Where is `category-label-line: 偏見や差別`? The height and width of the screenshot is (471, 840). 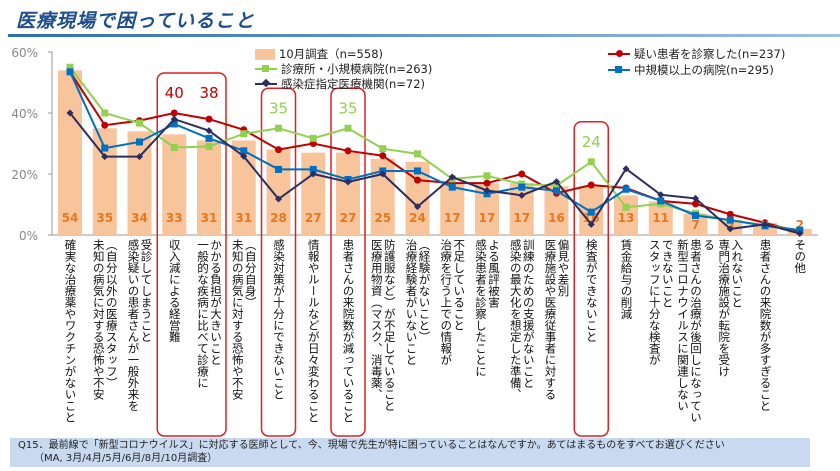 category-label-line: 偏見や差別 is located at coordinates (563, 268).